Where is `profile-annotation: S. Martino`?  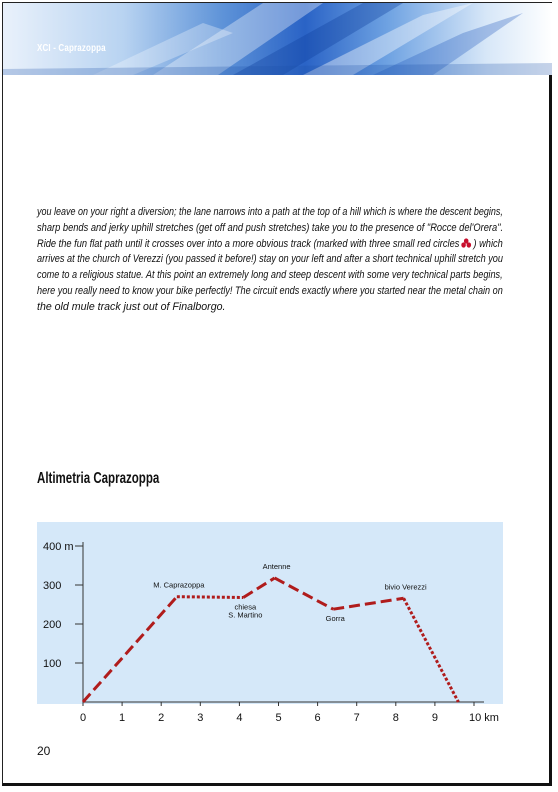
profile-annotation: S. Martino is located at coordinates (245, 614).